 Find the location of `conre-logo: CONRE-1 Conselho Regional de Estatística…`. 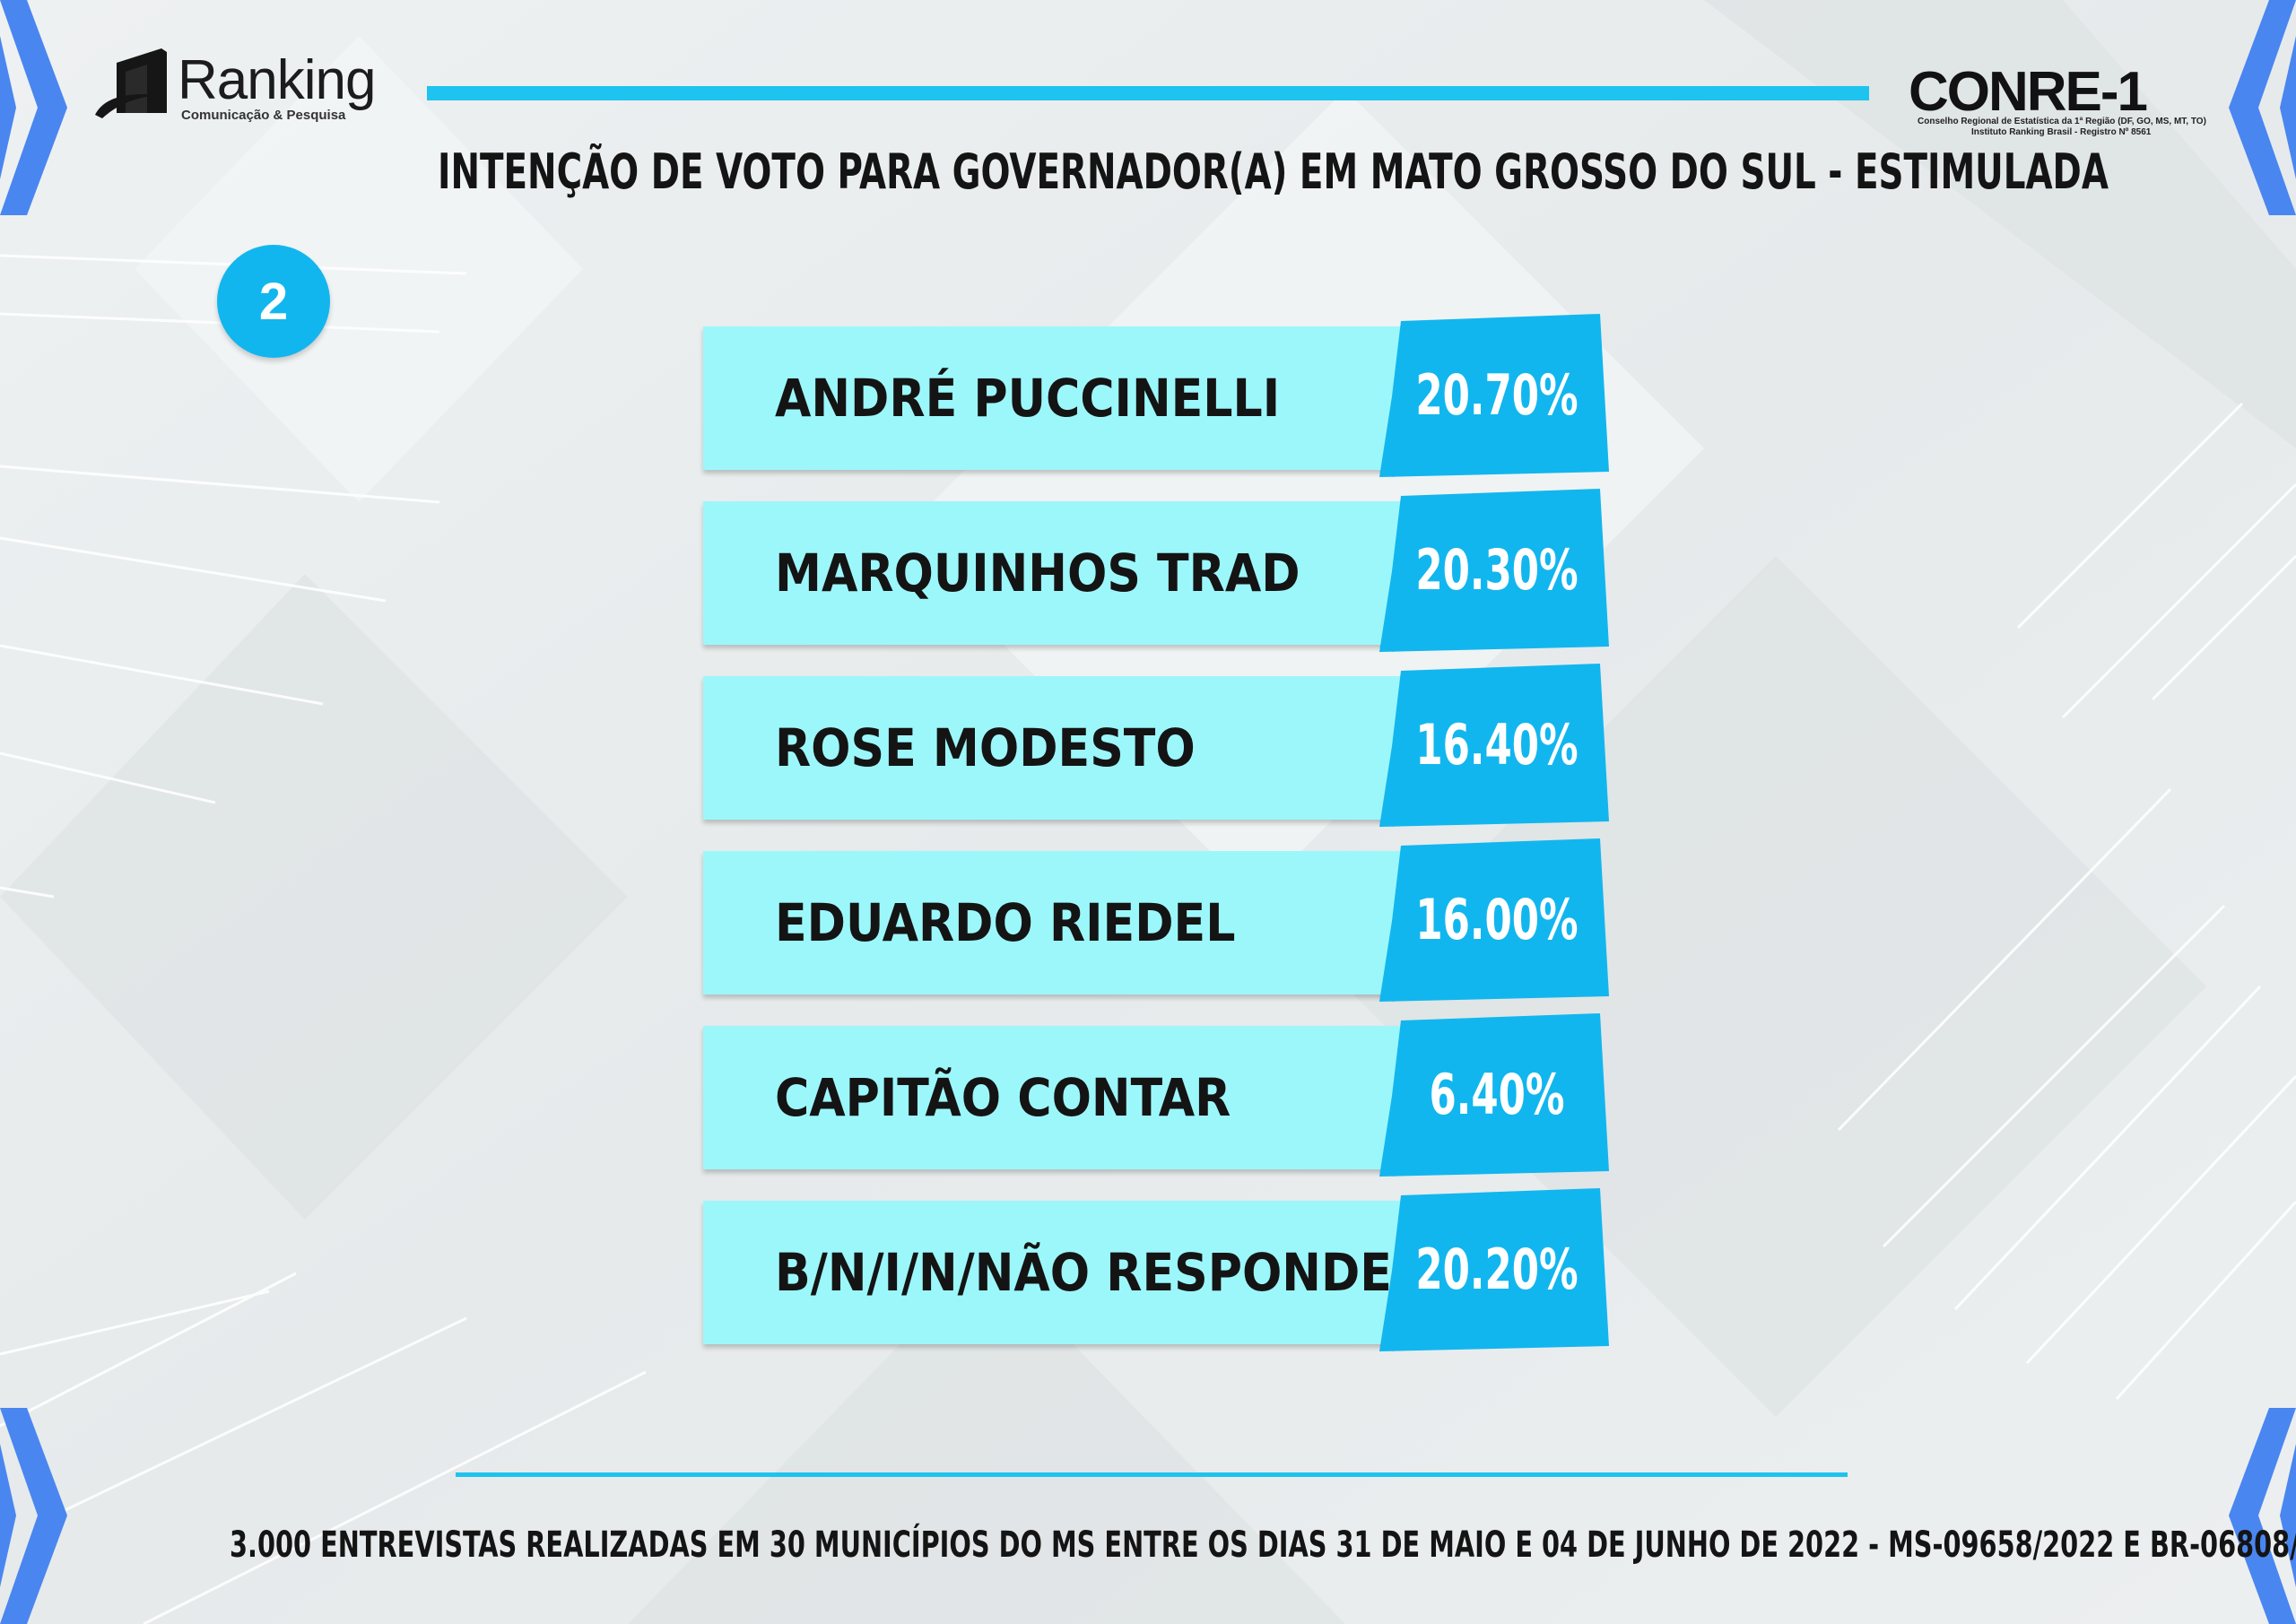

conre-logo: CONRE-1 Conselho Regional de Estatística… is located at coordinates (2057, 99).